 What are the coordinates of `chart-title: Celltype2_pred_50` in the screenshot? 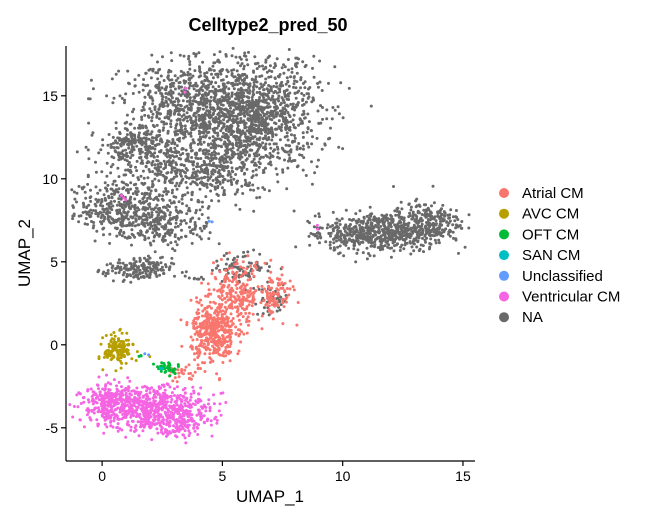 It's located at (267, 25).